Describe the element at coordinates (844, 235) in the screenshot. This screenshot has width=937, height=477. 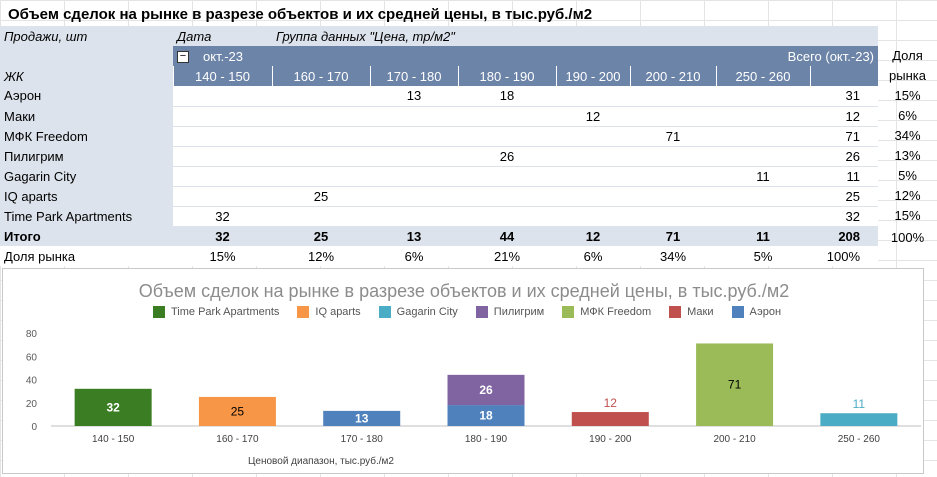
I see `row-total: 208` at that location.